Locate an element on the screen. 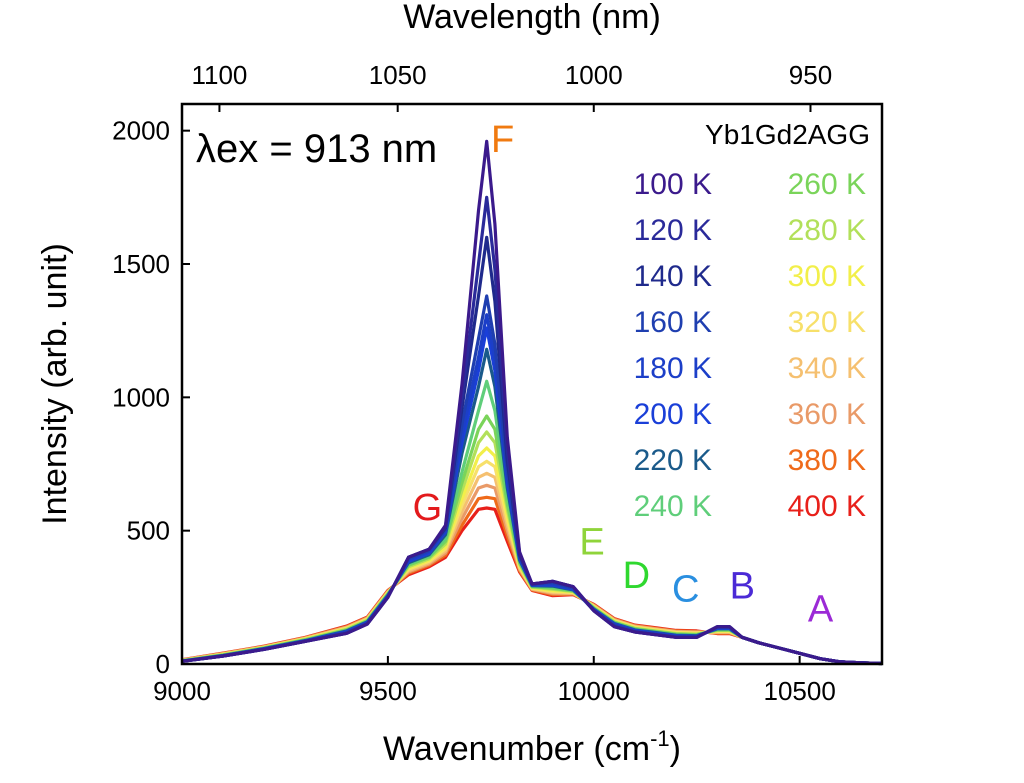 The image size is (1024, 783). y-tick-label: 1000 is located at coordinates (141, 397).